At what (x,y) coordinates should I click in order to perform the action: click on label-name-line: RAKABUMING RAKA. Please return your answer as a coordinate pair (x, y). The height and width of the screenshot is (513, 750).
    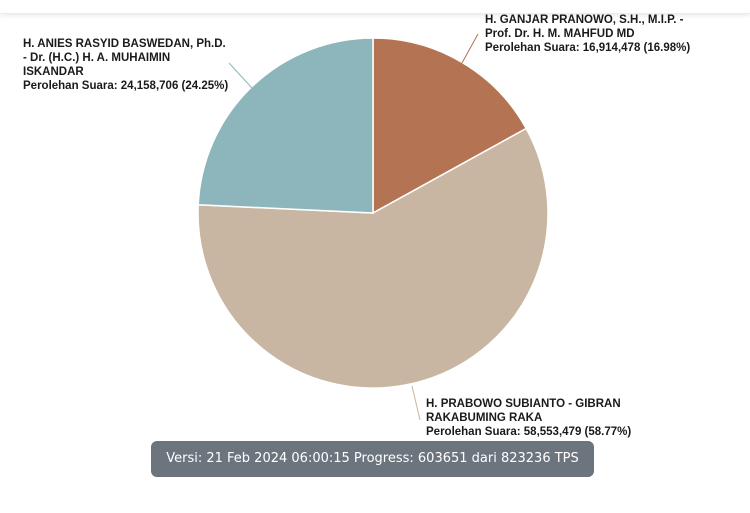
    Looking at the image, I should click on (484, 418).